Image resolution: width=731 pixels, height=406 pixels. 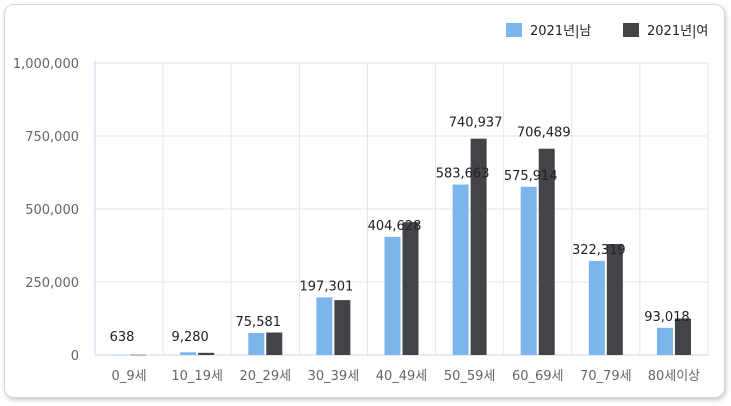 What do you see at coordinates (327, 286) in the screenshot?
I see `data-label: 197,301` at bounding box center [327, 286].